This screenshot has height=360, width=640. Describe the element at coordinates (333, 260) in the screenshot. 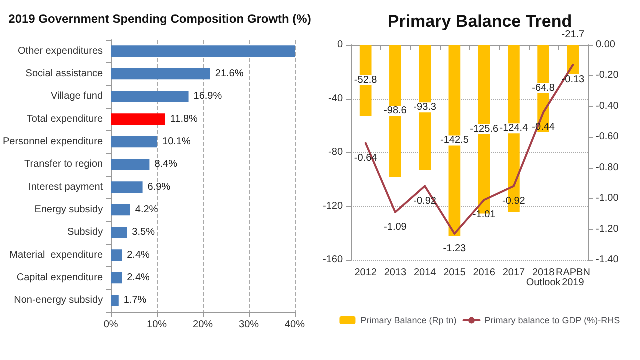

I see `y-tick-label: -160` at that location.